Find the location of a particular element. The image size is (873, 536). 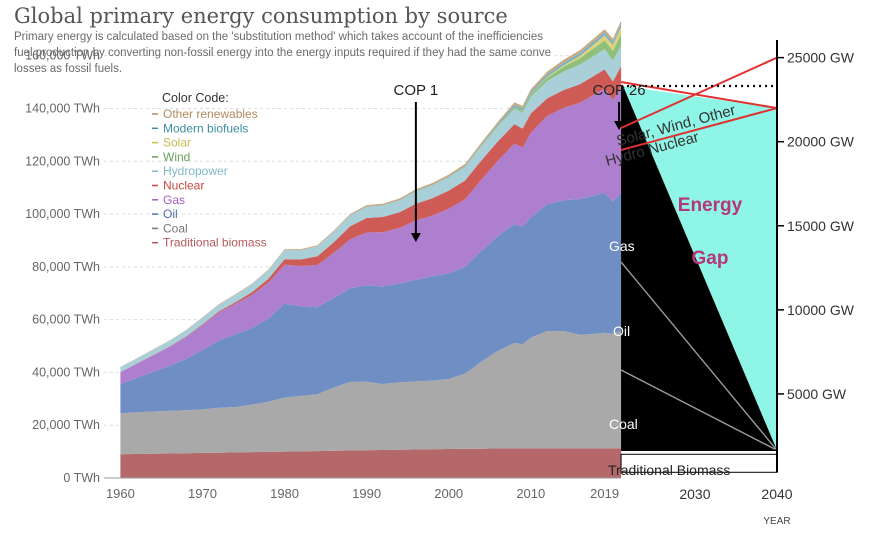

cop1-arrow-head is located at coordinates (415, 237).